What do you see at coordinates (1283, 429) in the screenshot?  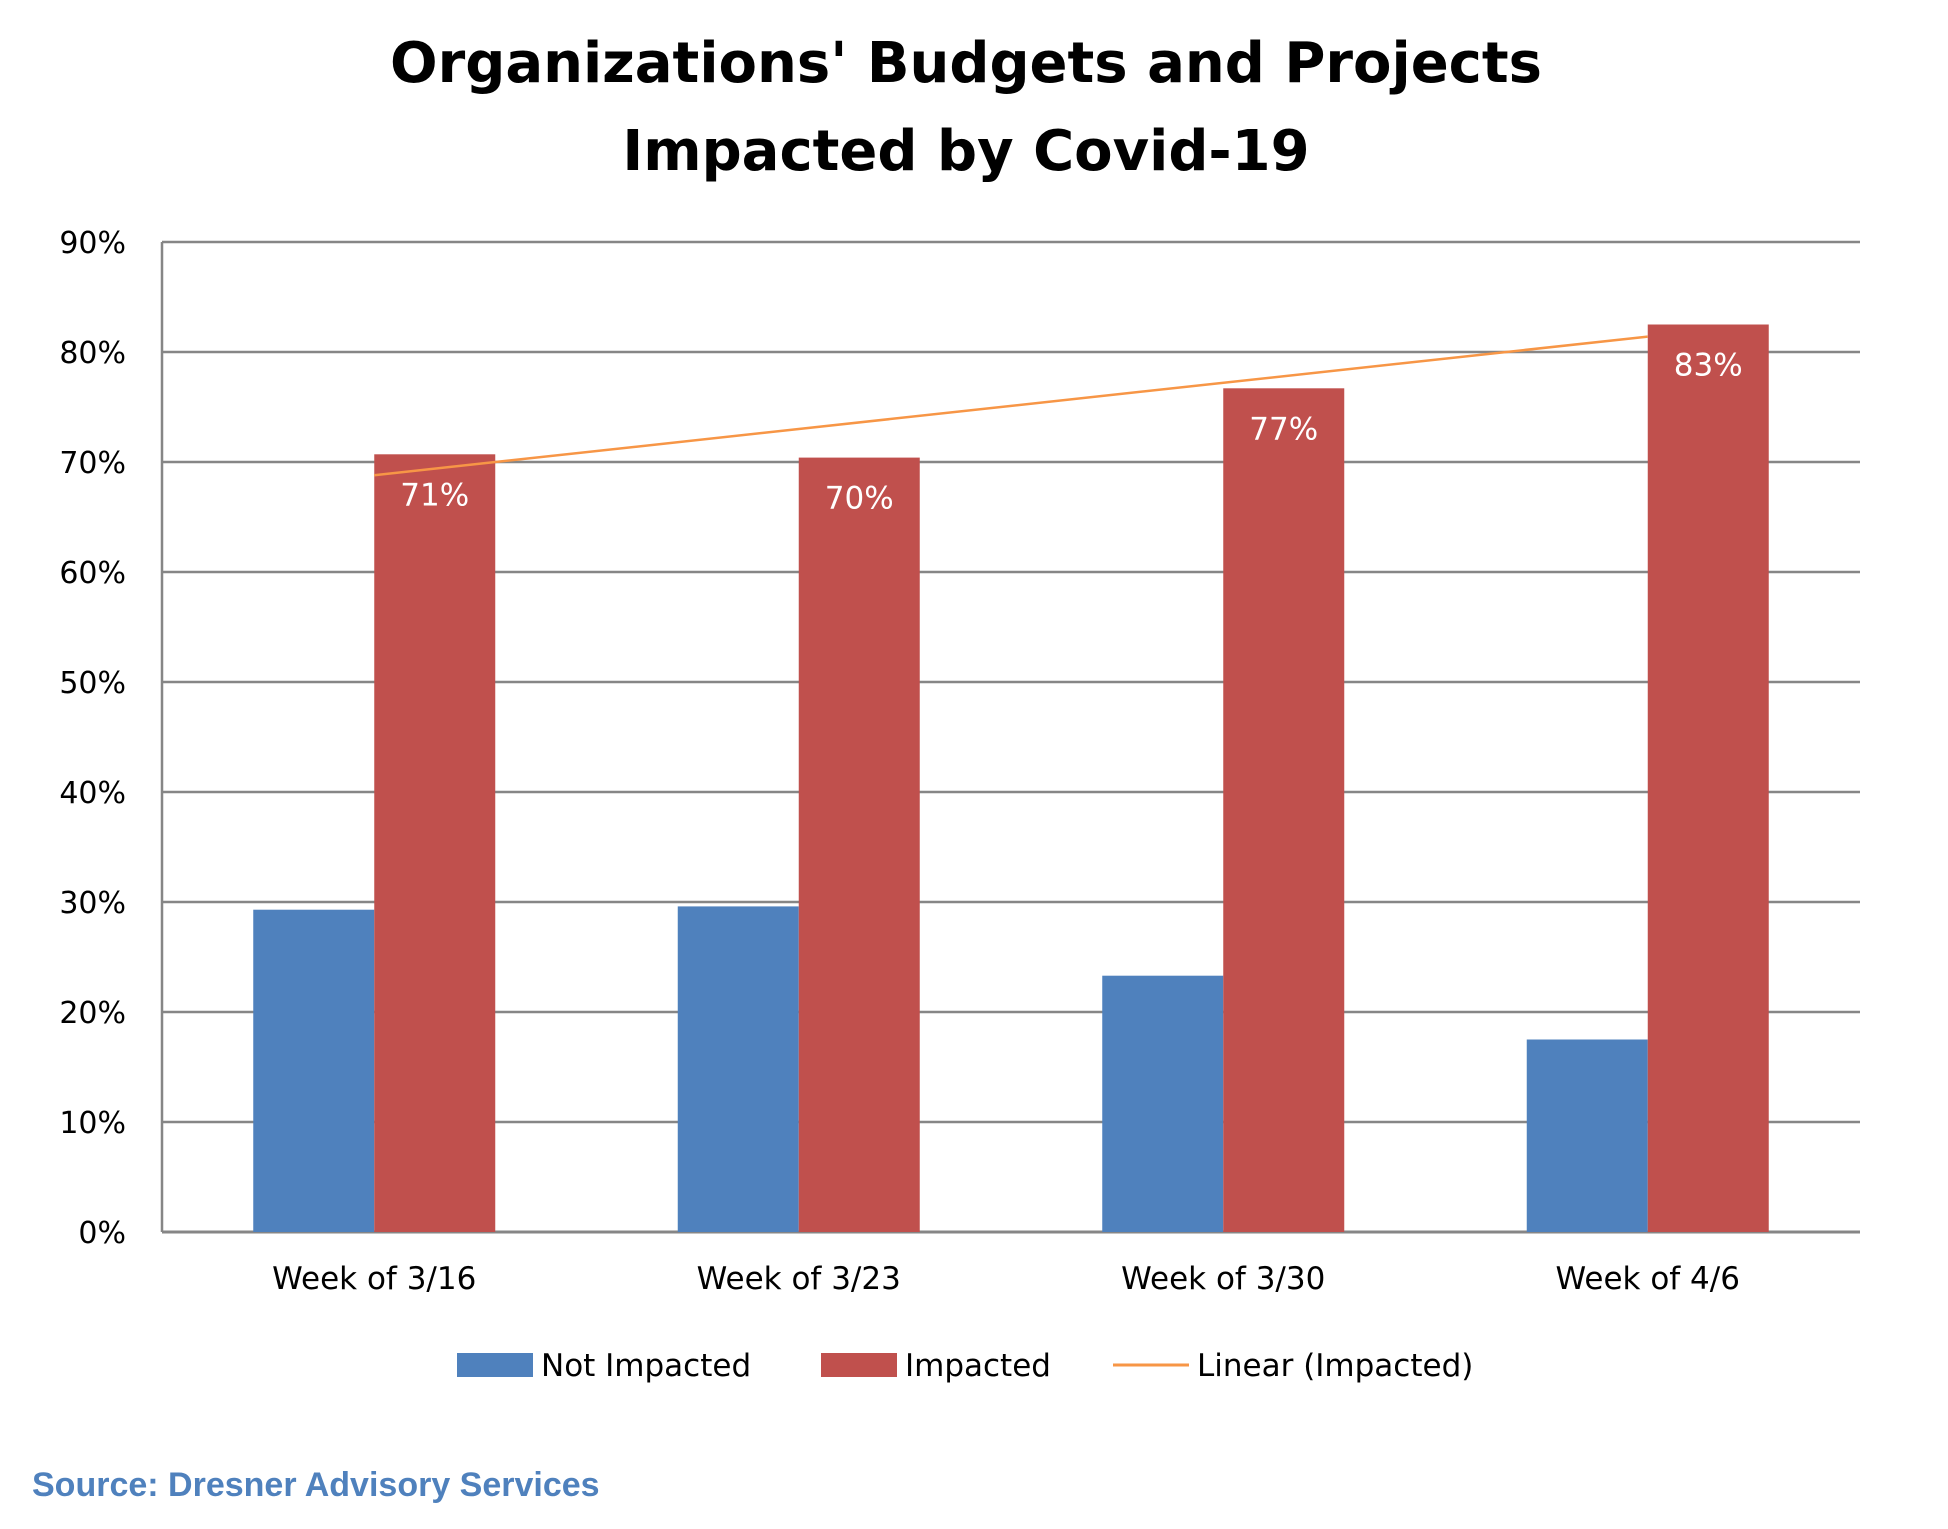 I see `data-label: 77%` at bounding box center [1283, 429].